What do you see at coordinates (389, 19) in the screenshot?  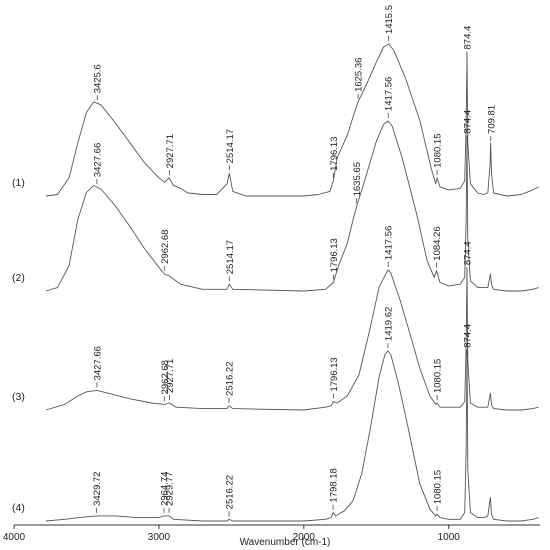 I see `peak-label: 1415.5` at bounding box center [389, 19].